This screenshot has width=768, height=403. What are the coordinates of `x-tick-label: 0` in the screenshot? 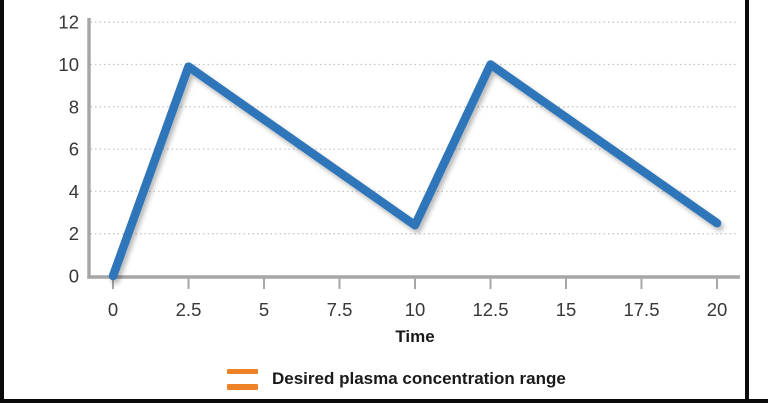 It's located at (113, 309).